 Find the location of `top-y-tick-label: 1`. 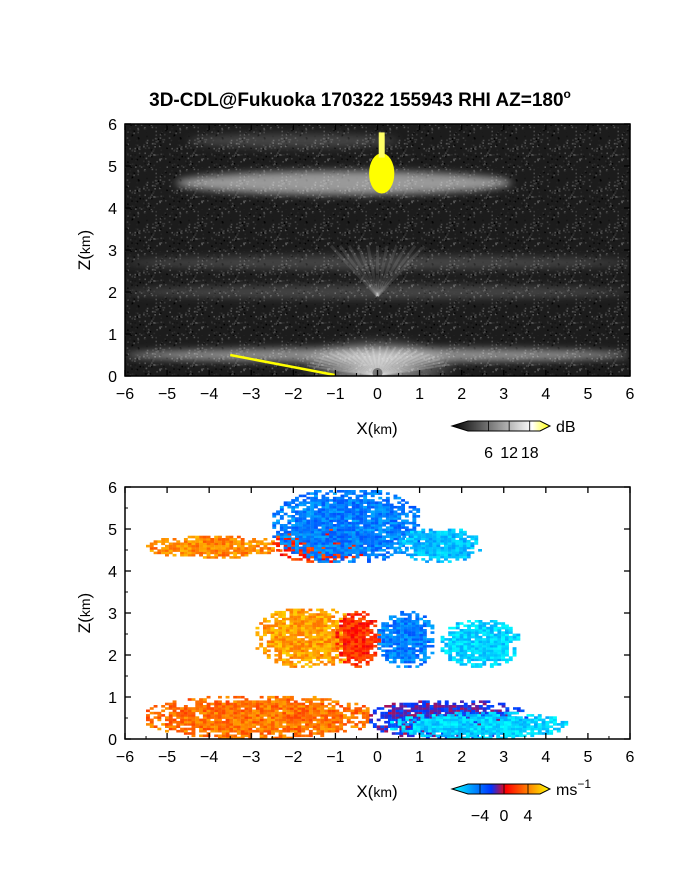

top-y-tick-label: 1 is located at coordinates (112, 335).